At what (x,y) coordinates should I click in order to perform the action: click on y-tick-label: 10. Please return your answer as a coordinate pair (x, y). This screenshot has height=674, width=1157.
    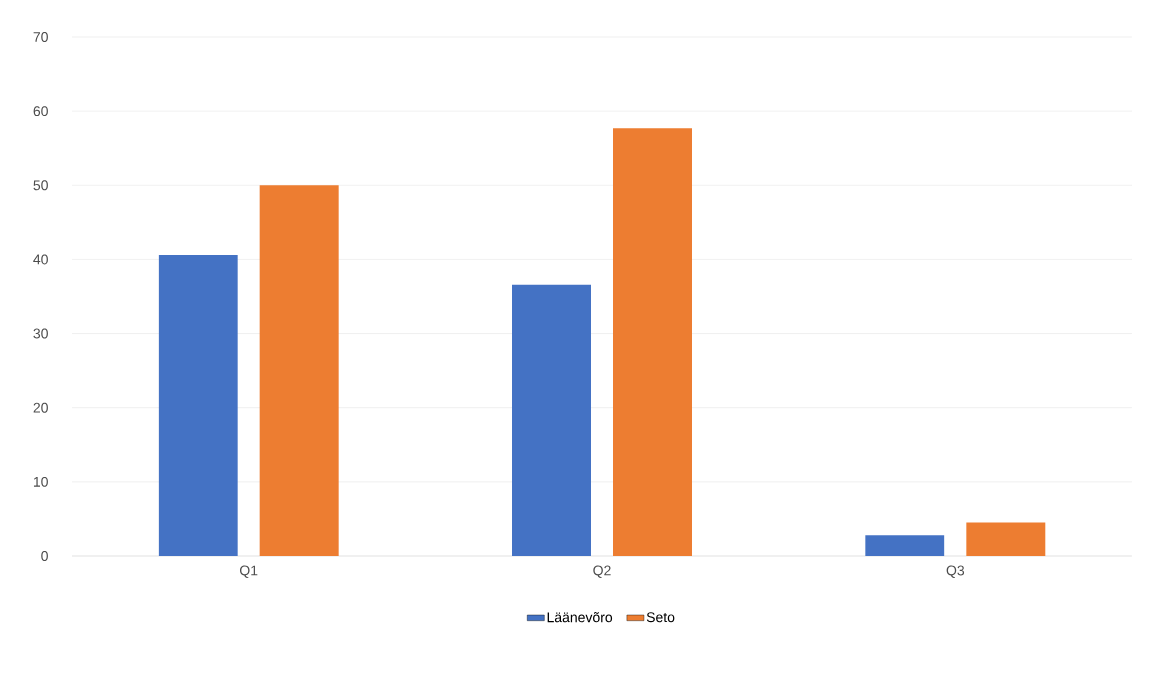
    Looking at the image, I should click on (40, 481).